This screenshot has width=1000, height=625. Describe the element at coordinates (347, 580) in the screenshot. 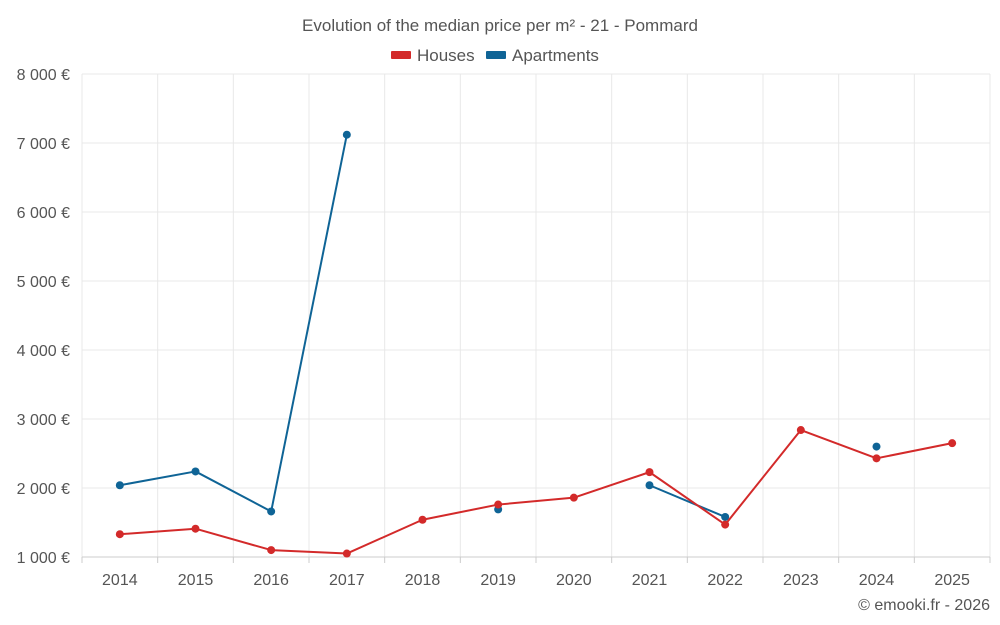

I see `x-tick-label: 2017` at that location.